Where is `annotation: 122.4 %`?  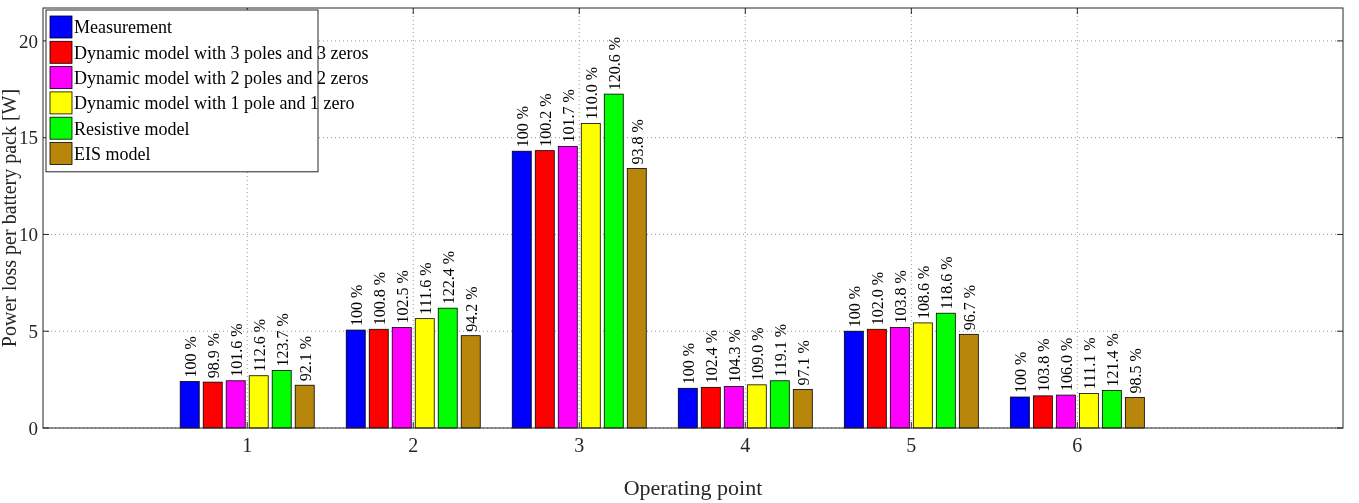
annotation: 122.4 % is located at coordinates (448, 277).